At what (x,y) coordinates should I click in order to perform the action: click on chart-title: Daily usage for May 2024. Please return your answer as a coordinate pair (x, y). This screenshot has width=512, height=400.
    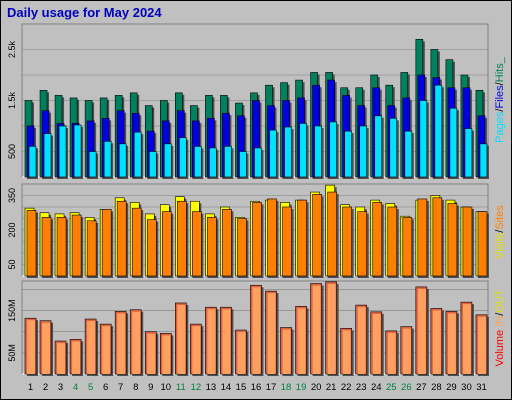
    Looking at the image, I should click on (84, 12).